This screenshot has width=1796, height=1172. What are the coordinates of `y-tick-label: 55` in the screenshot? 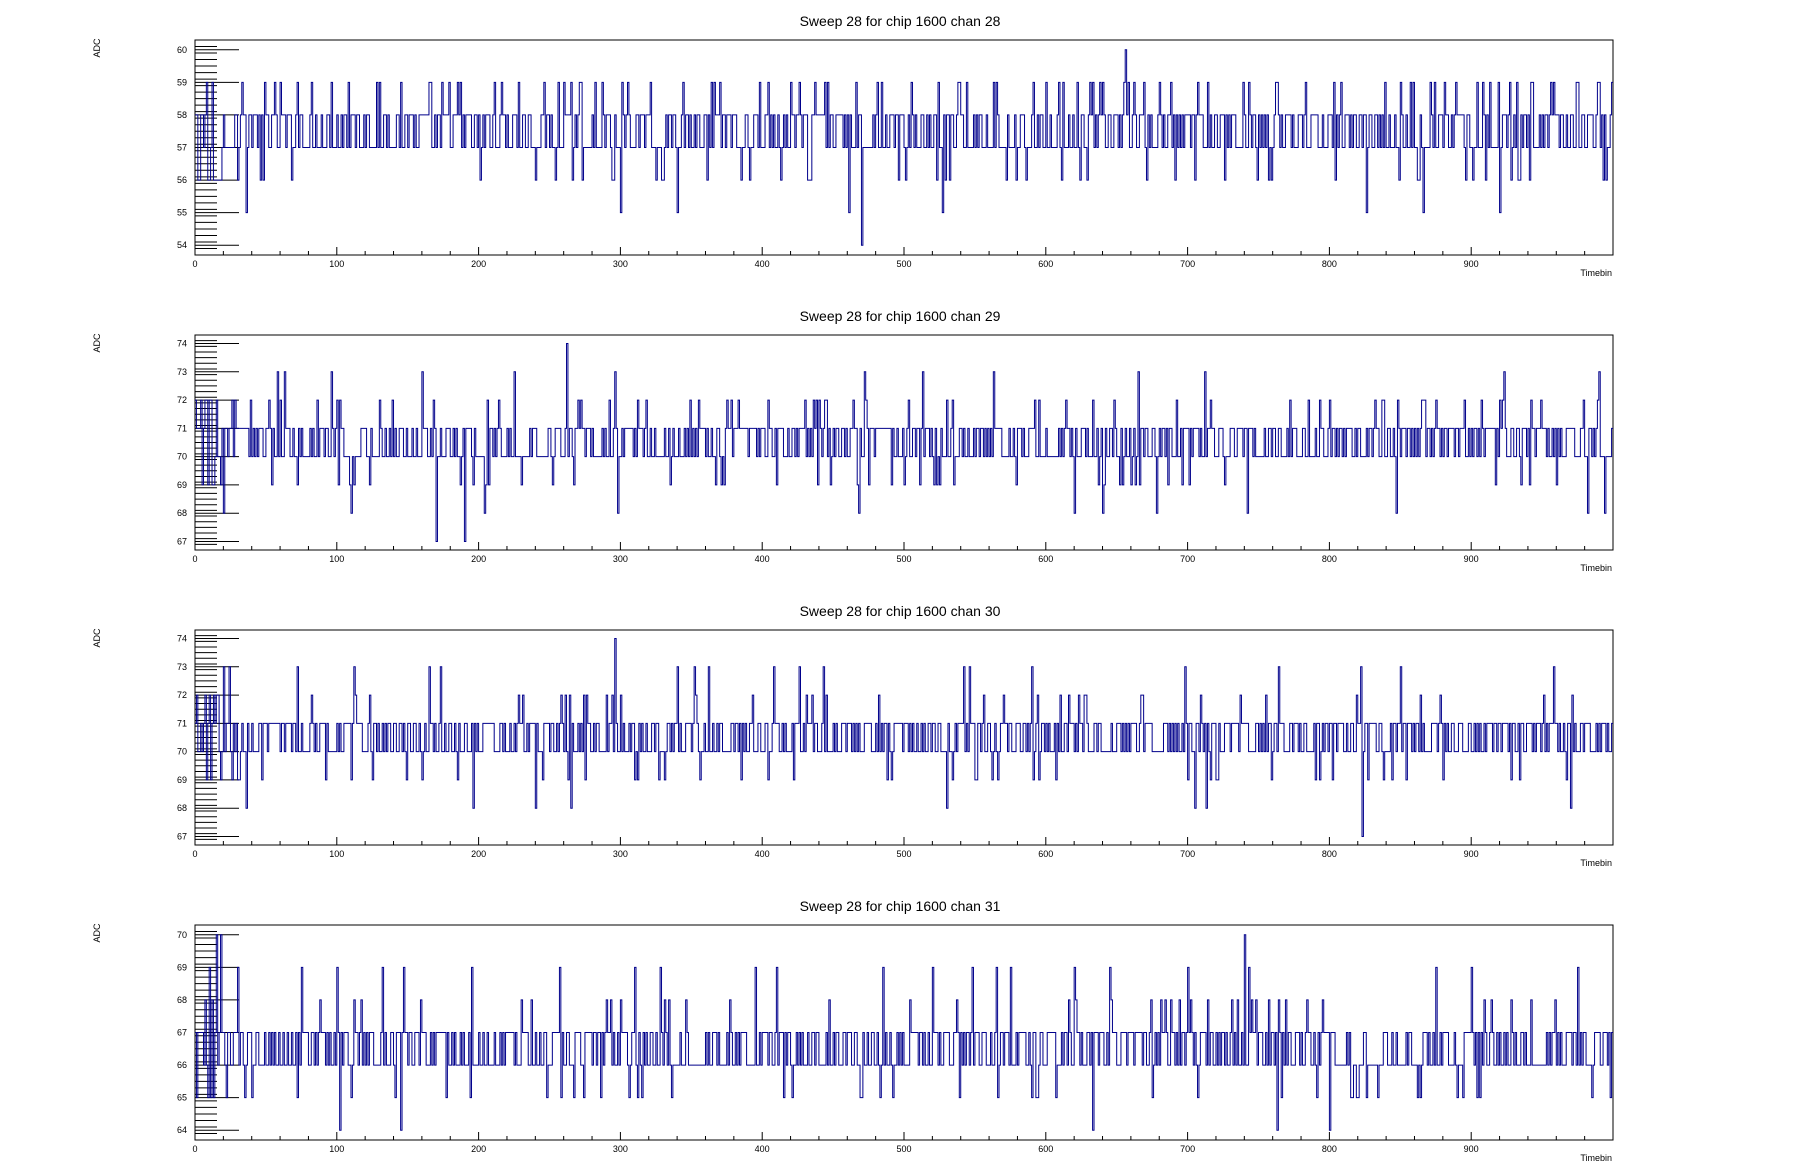 It's located at (182, 213).